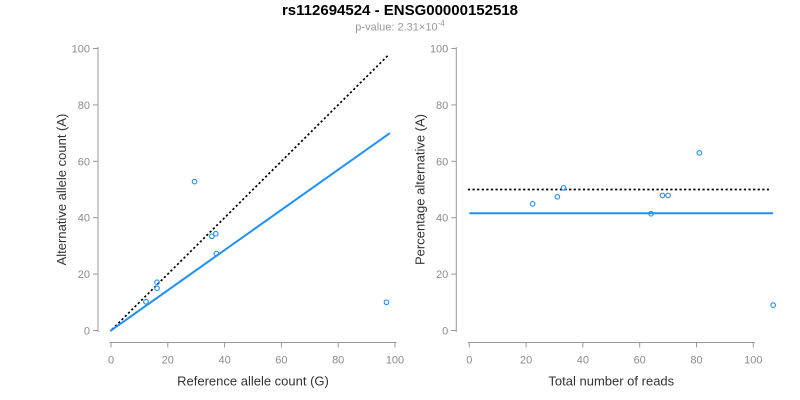 This screenshot has width=800, height=400. I want to click on x-axis-title: Total number of reads, so click(611, 381).